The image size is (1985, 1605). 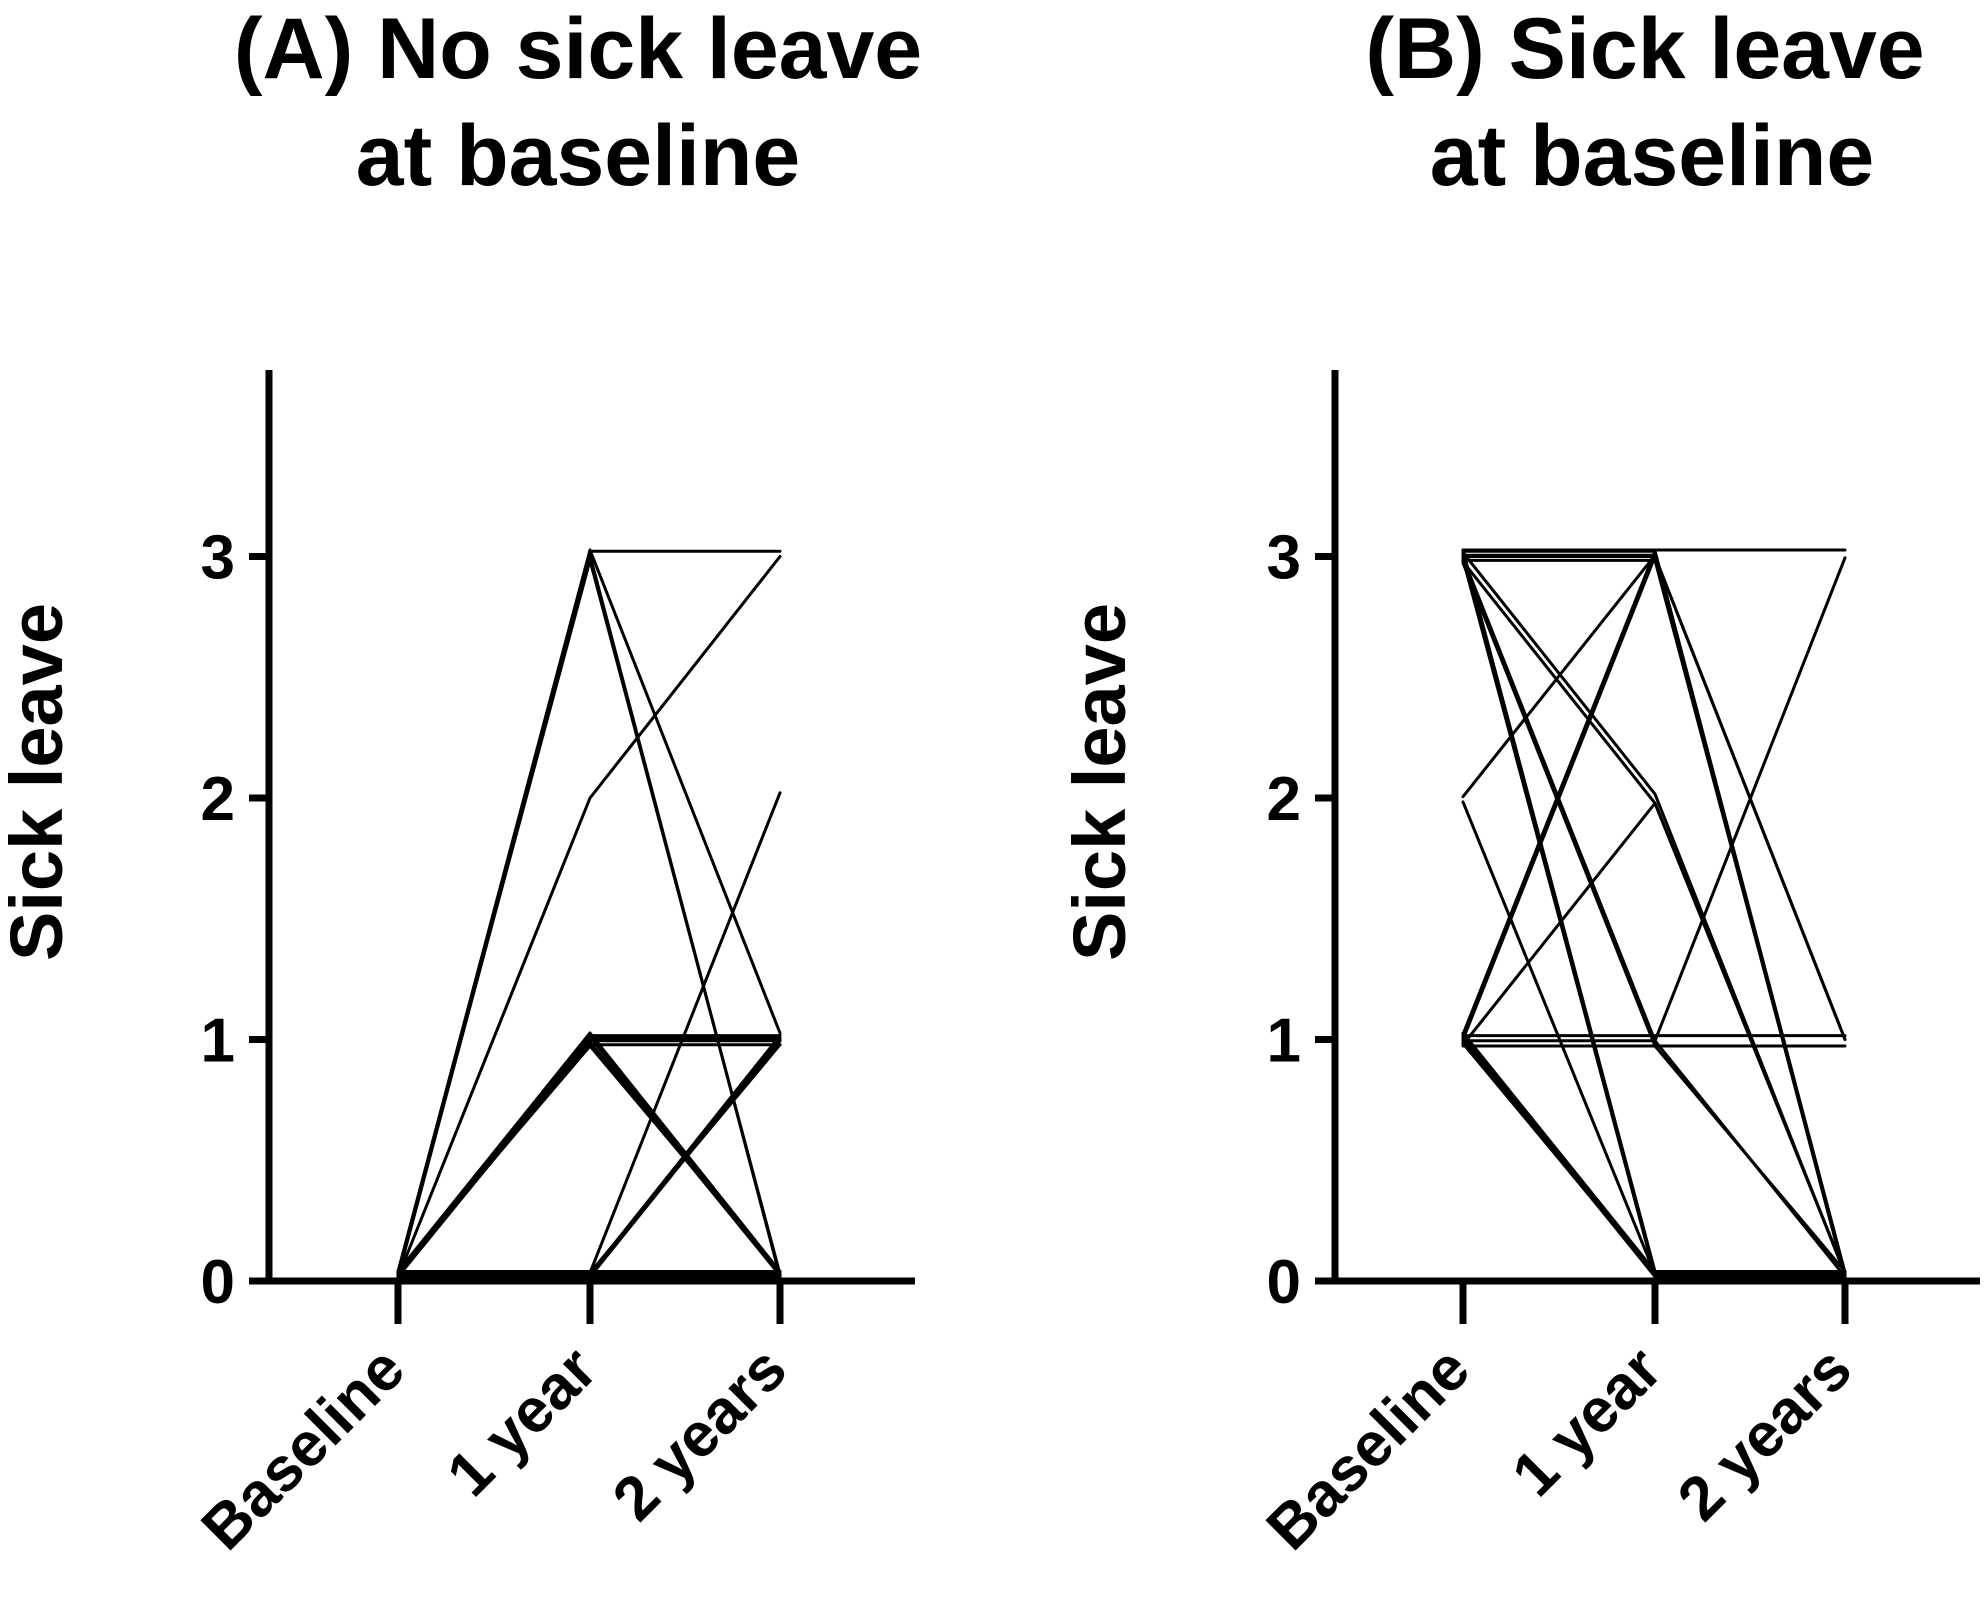 I want to click on panel-a-title-line-1: (A) No sick leave, so click(x=578, y=49).